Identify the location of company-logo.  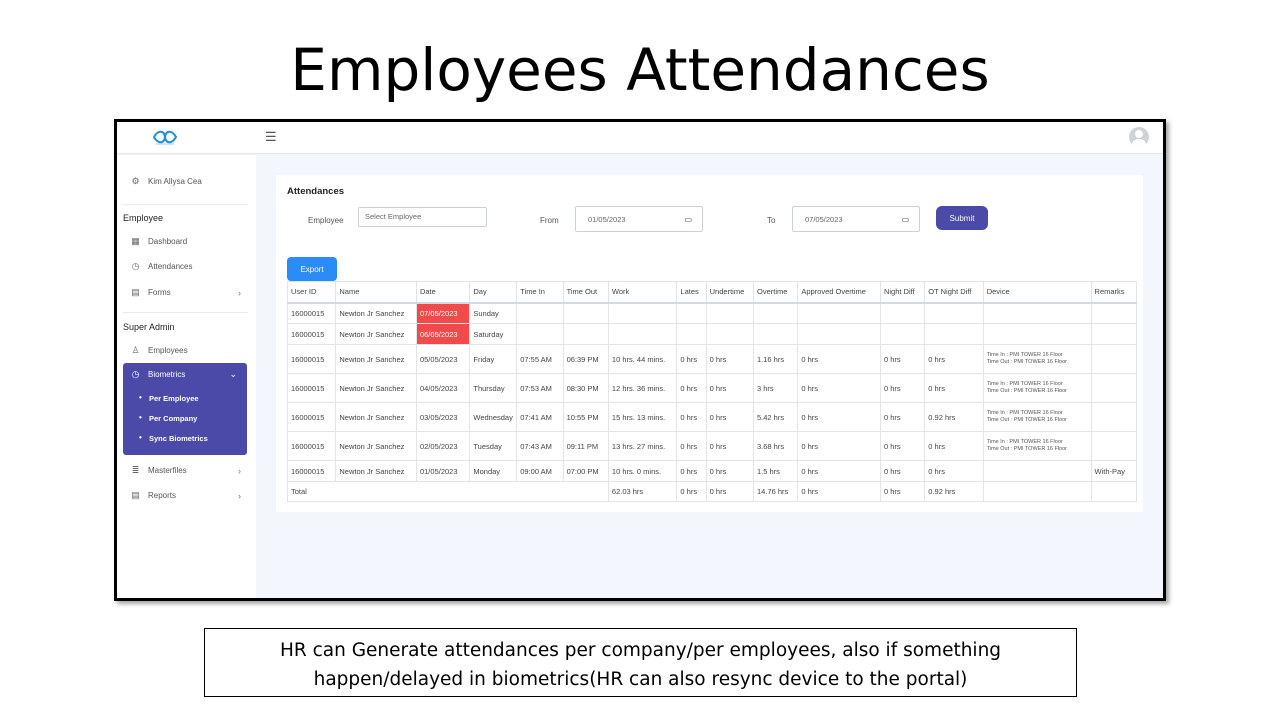
(165, 137).